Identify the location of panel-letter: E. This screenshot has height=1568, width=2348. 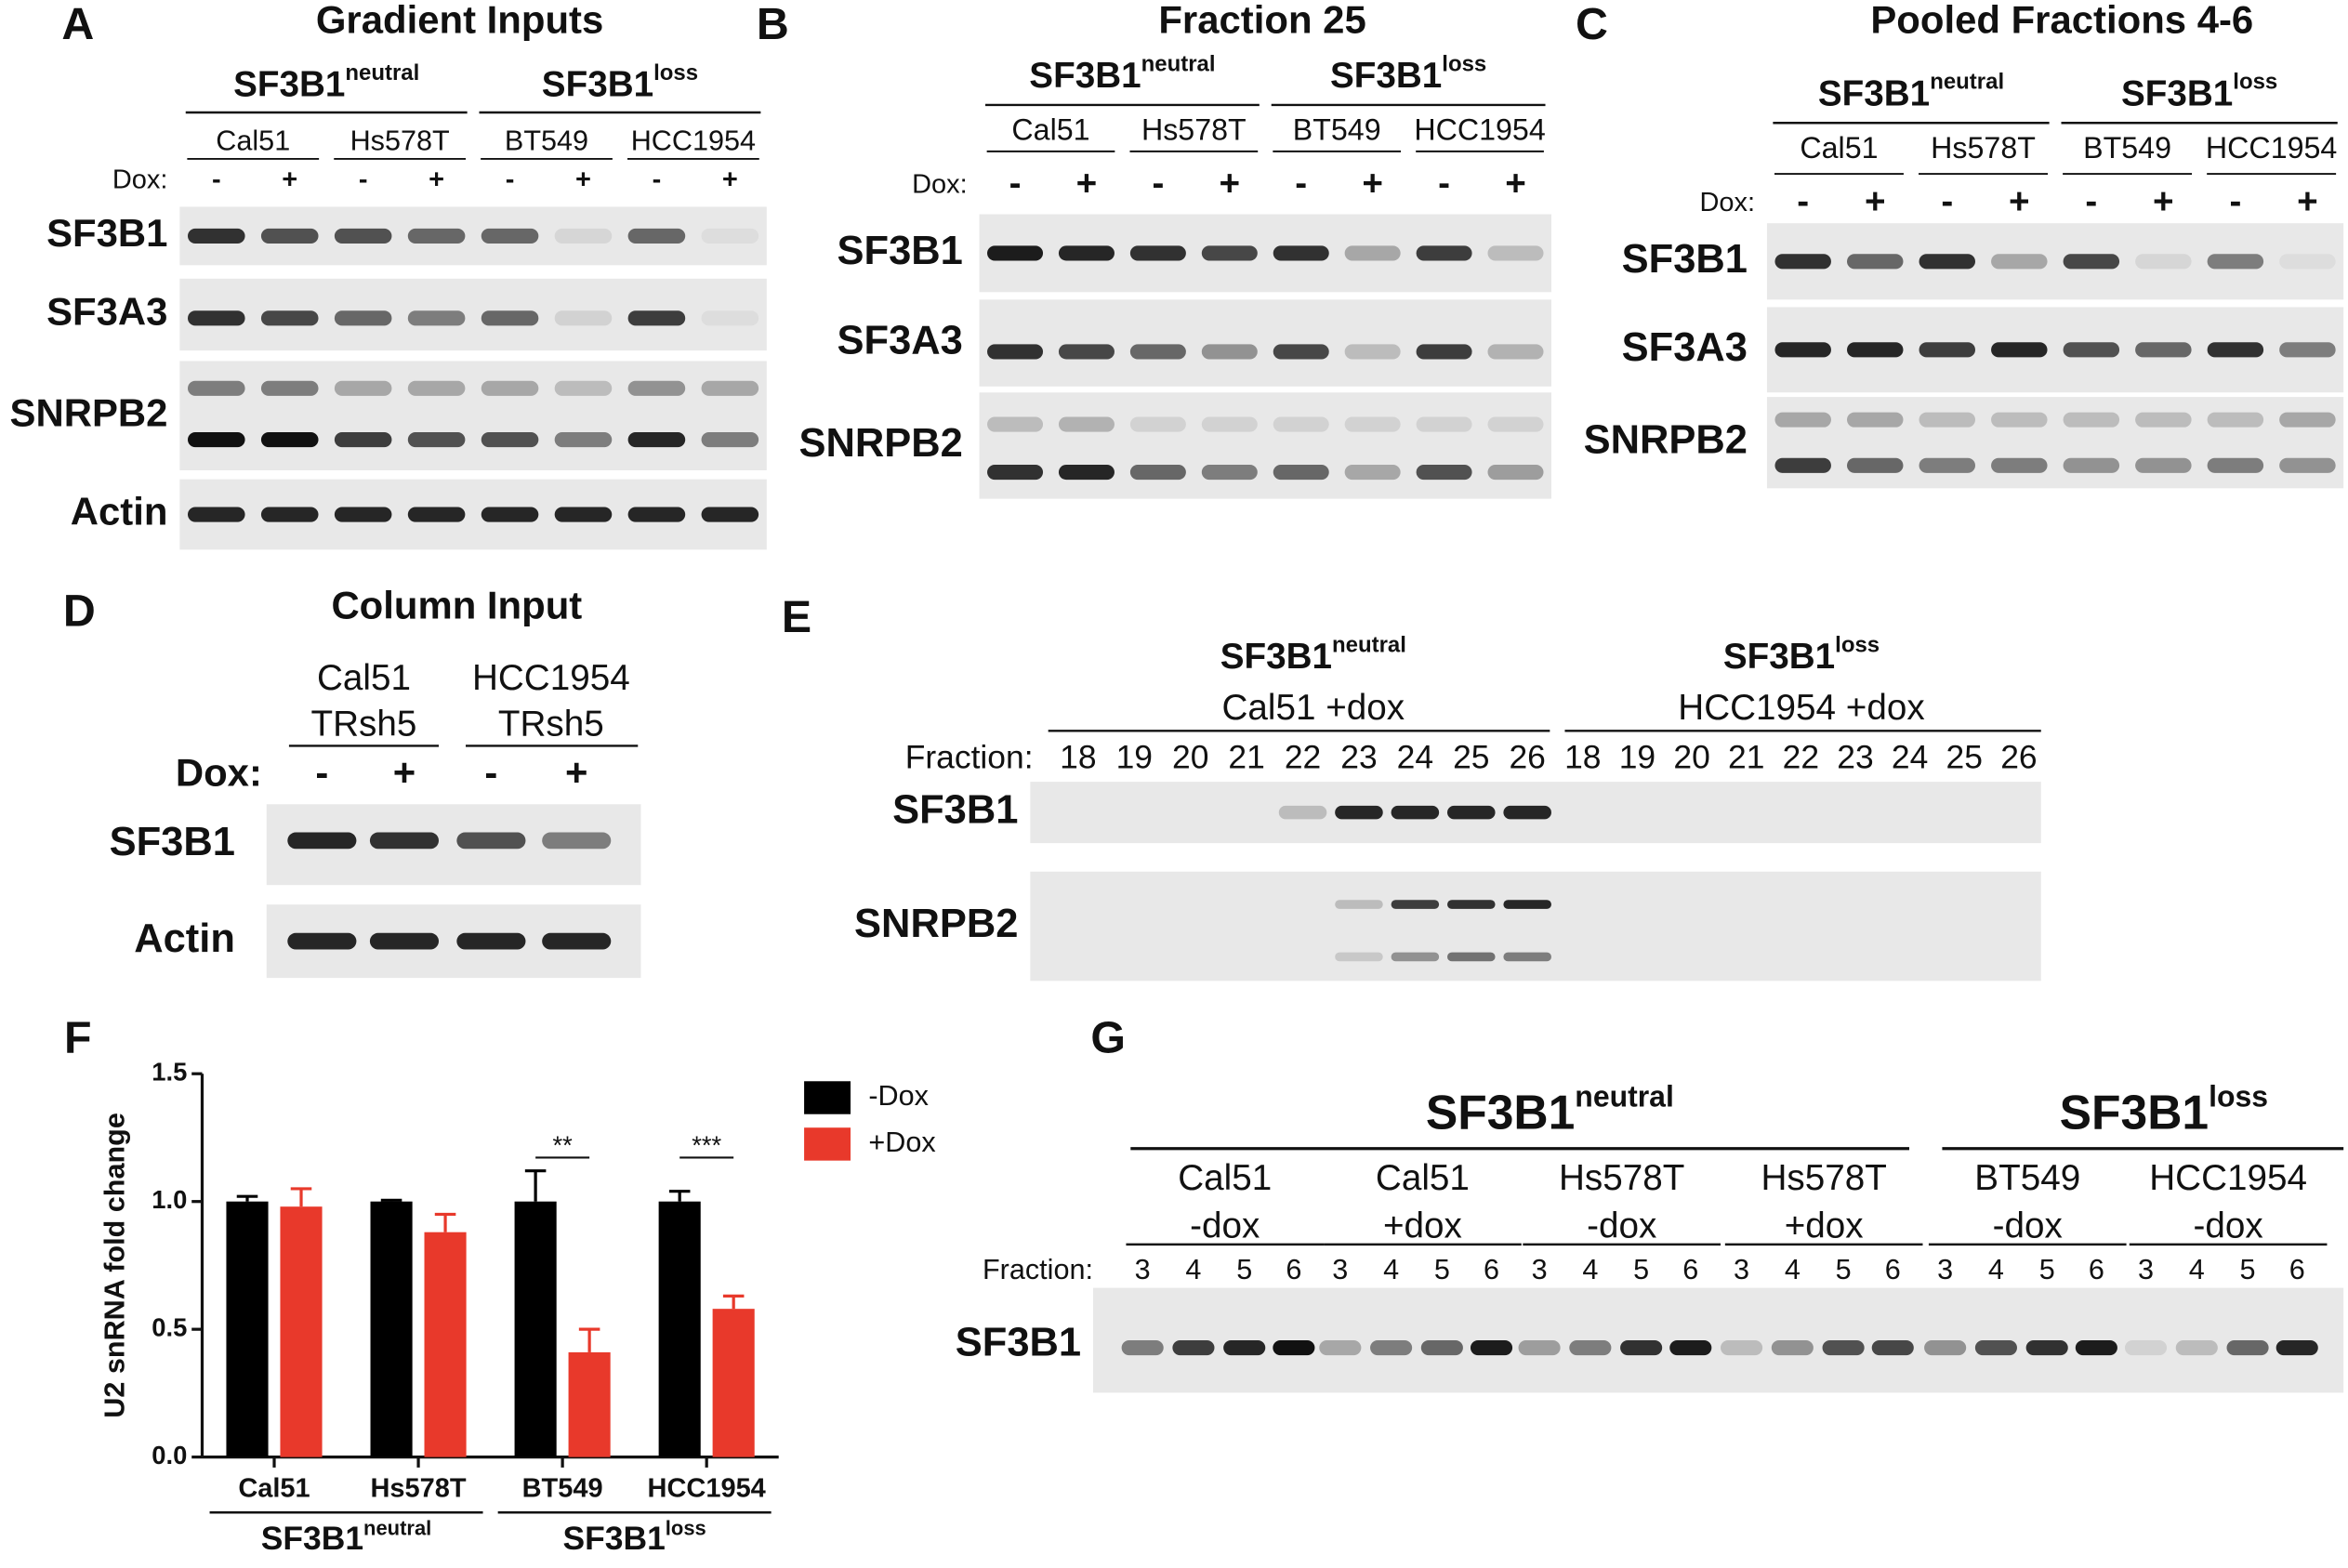
(796, 617).